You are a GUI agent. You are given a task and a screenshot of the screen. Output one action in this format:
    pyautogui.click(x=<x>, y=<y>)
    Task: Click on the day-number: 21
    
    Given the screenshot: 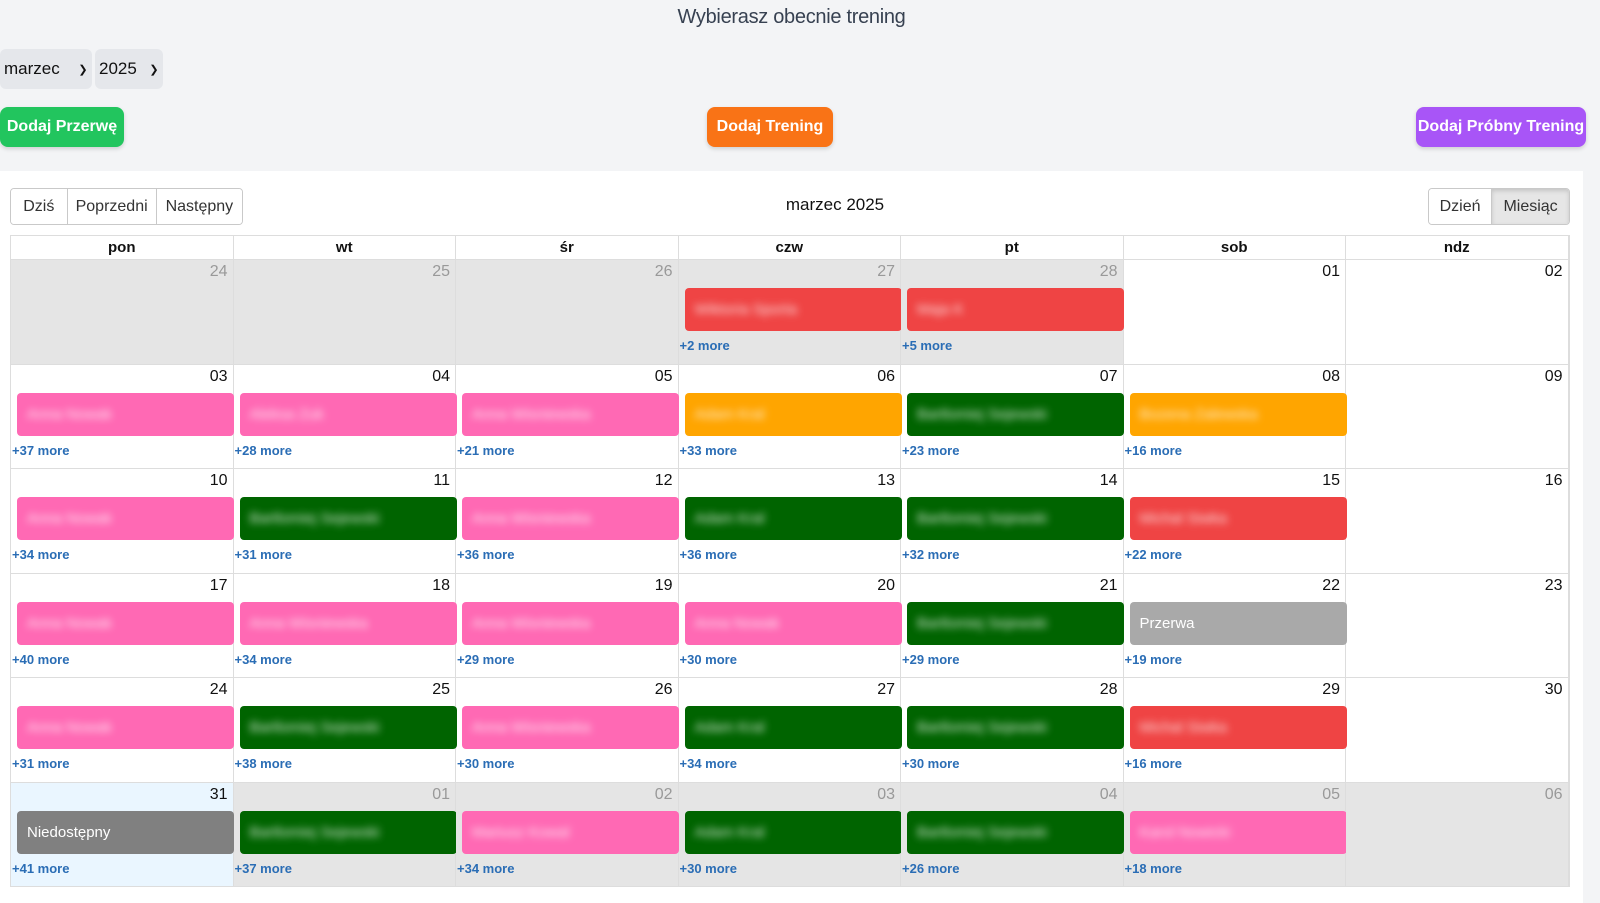 What is the action you would take?
    pyautogui.click(x=1108, y=585)
    